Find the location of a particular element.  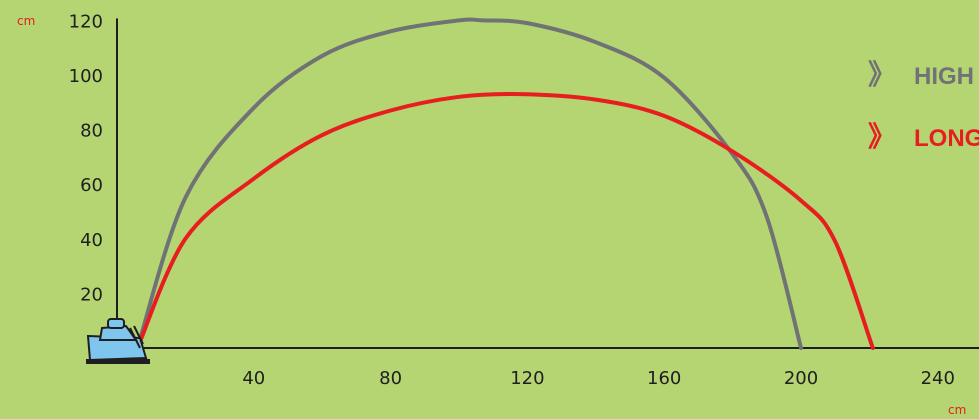

launcher-icon is located at coordinates (118, 341).